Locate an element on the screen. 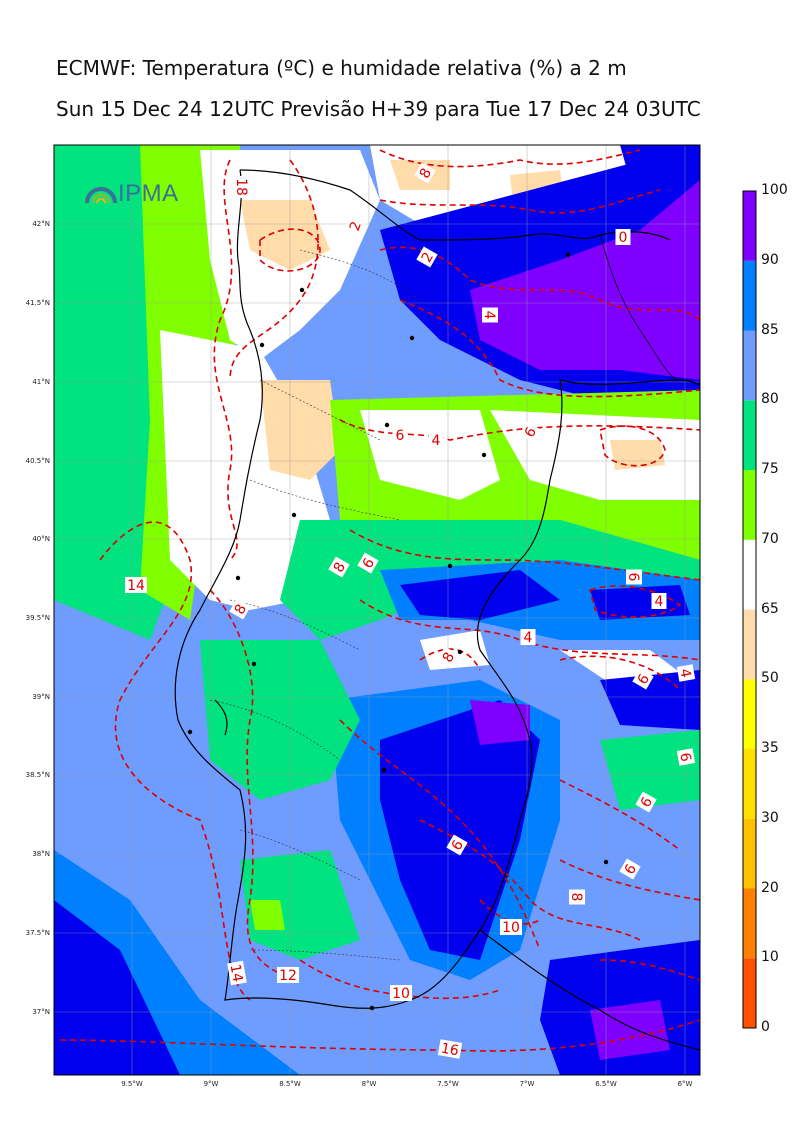  latitude-tick-label: 39.5°N is located at coordinates (38, 618).